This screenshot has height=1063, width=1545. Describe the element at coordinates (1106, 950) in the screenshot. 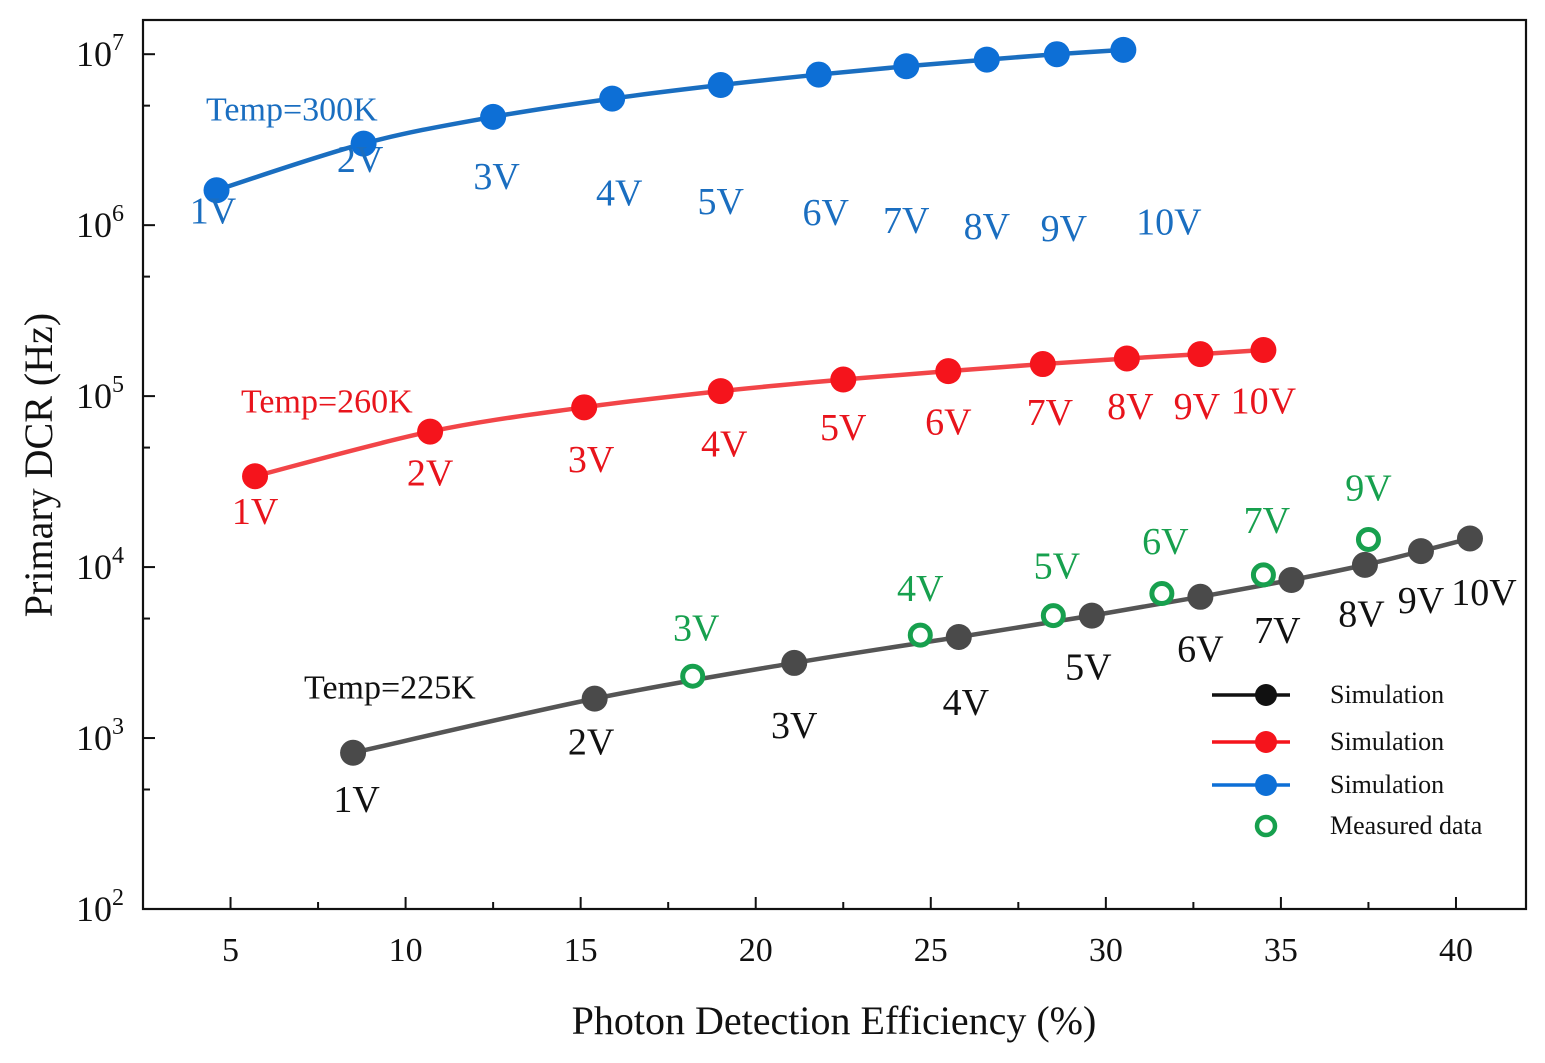

I see `x-tick-label: 30` at that location.